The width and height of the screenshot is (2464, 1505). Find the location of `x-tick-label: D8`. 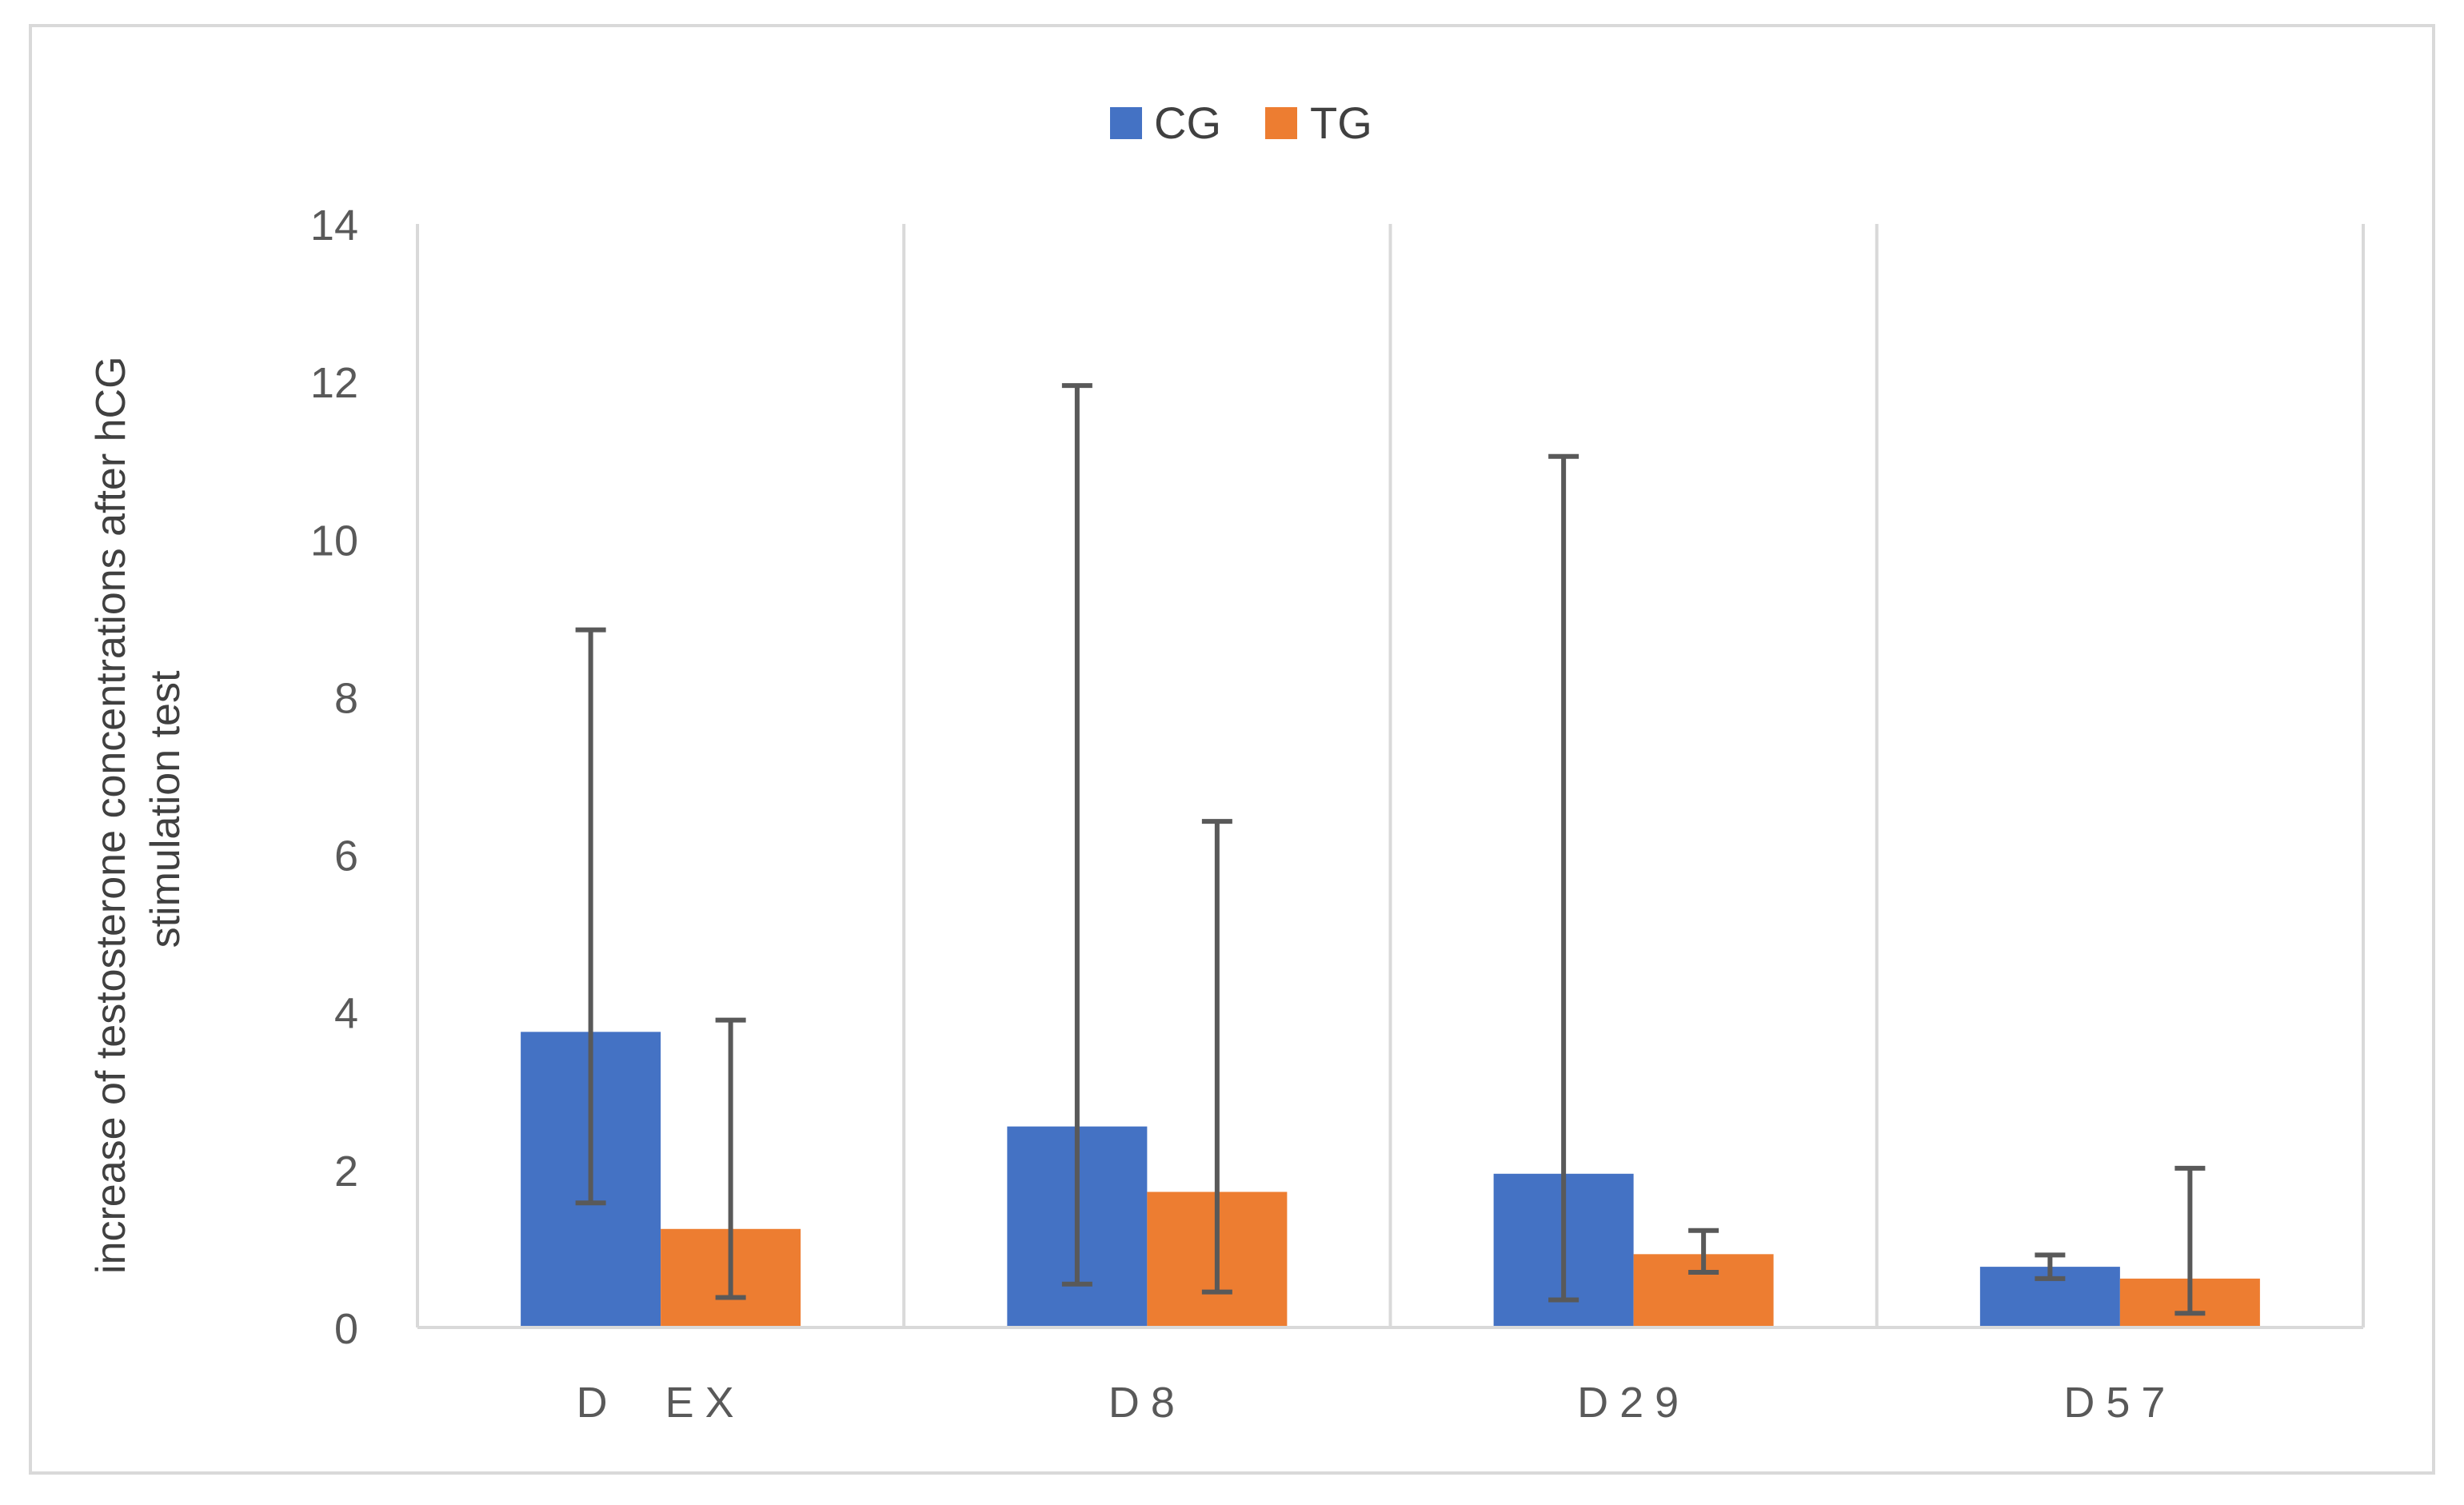

x-tick-label: D8 is located at coordinates (1147, 1403).